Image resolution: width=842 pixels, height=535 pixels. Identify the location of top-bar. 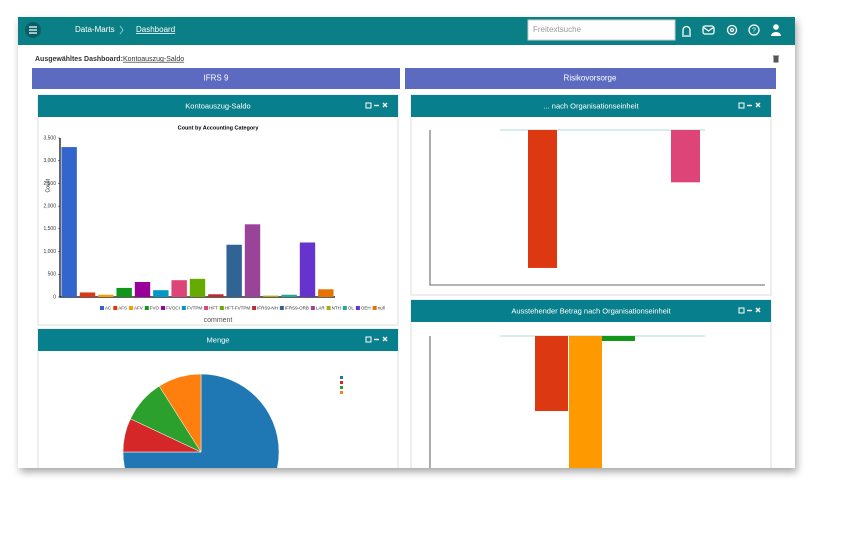
(406, 31).